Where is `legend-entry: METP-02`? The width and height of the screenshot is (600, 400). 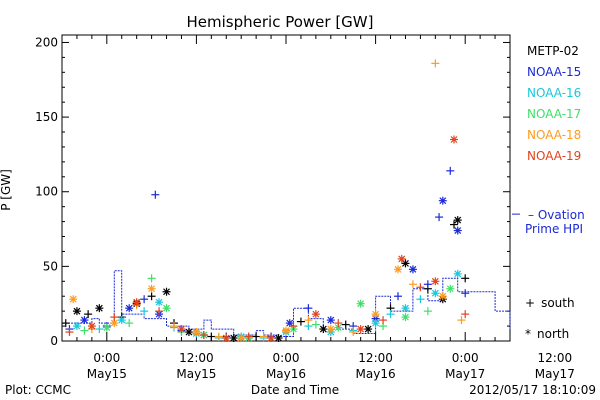 legend-entry: METP-02 is located at coordinates (553, 51).